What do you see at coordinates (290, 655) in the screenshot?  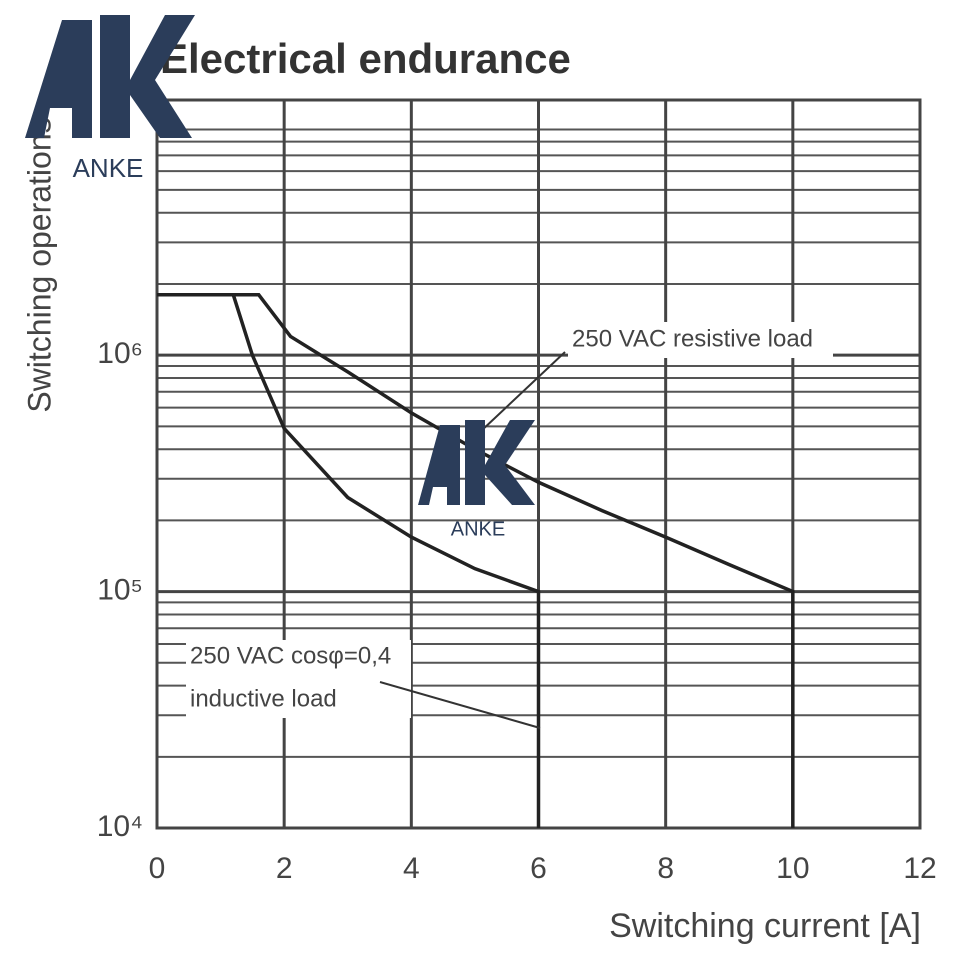 I see `annotation: 250 VAC cosφ=0,4` at bounding box center [290, 655].